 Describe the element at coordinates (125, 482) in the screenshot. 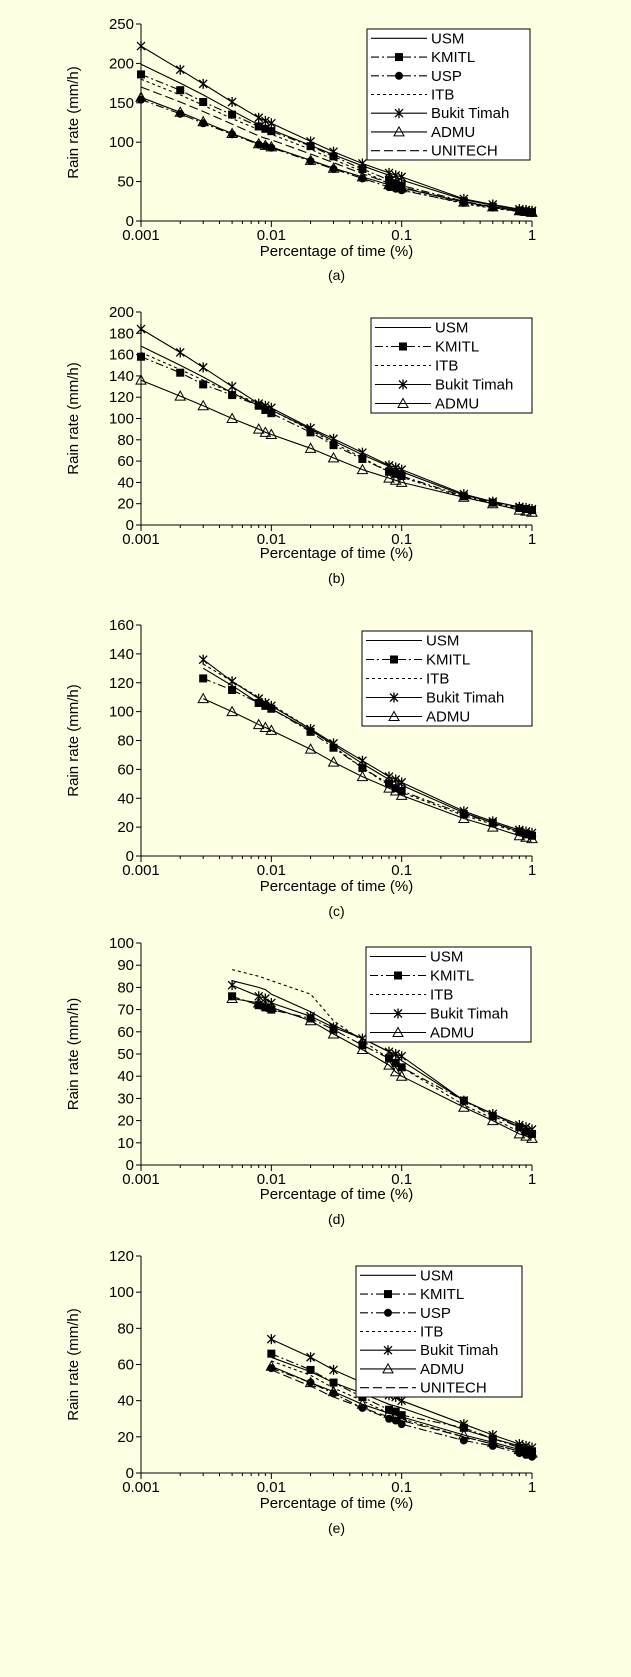

I see `chart-2-y-tick-label: 40` at that location.